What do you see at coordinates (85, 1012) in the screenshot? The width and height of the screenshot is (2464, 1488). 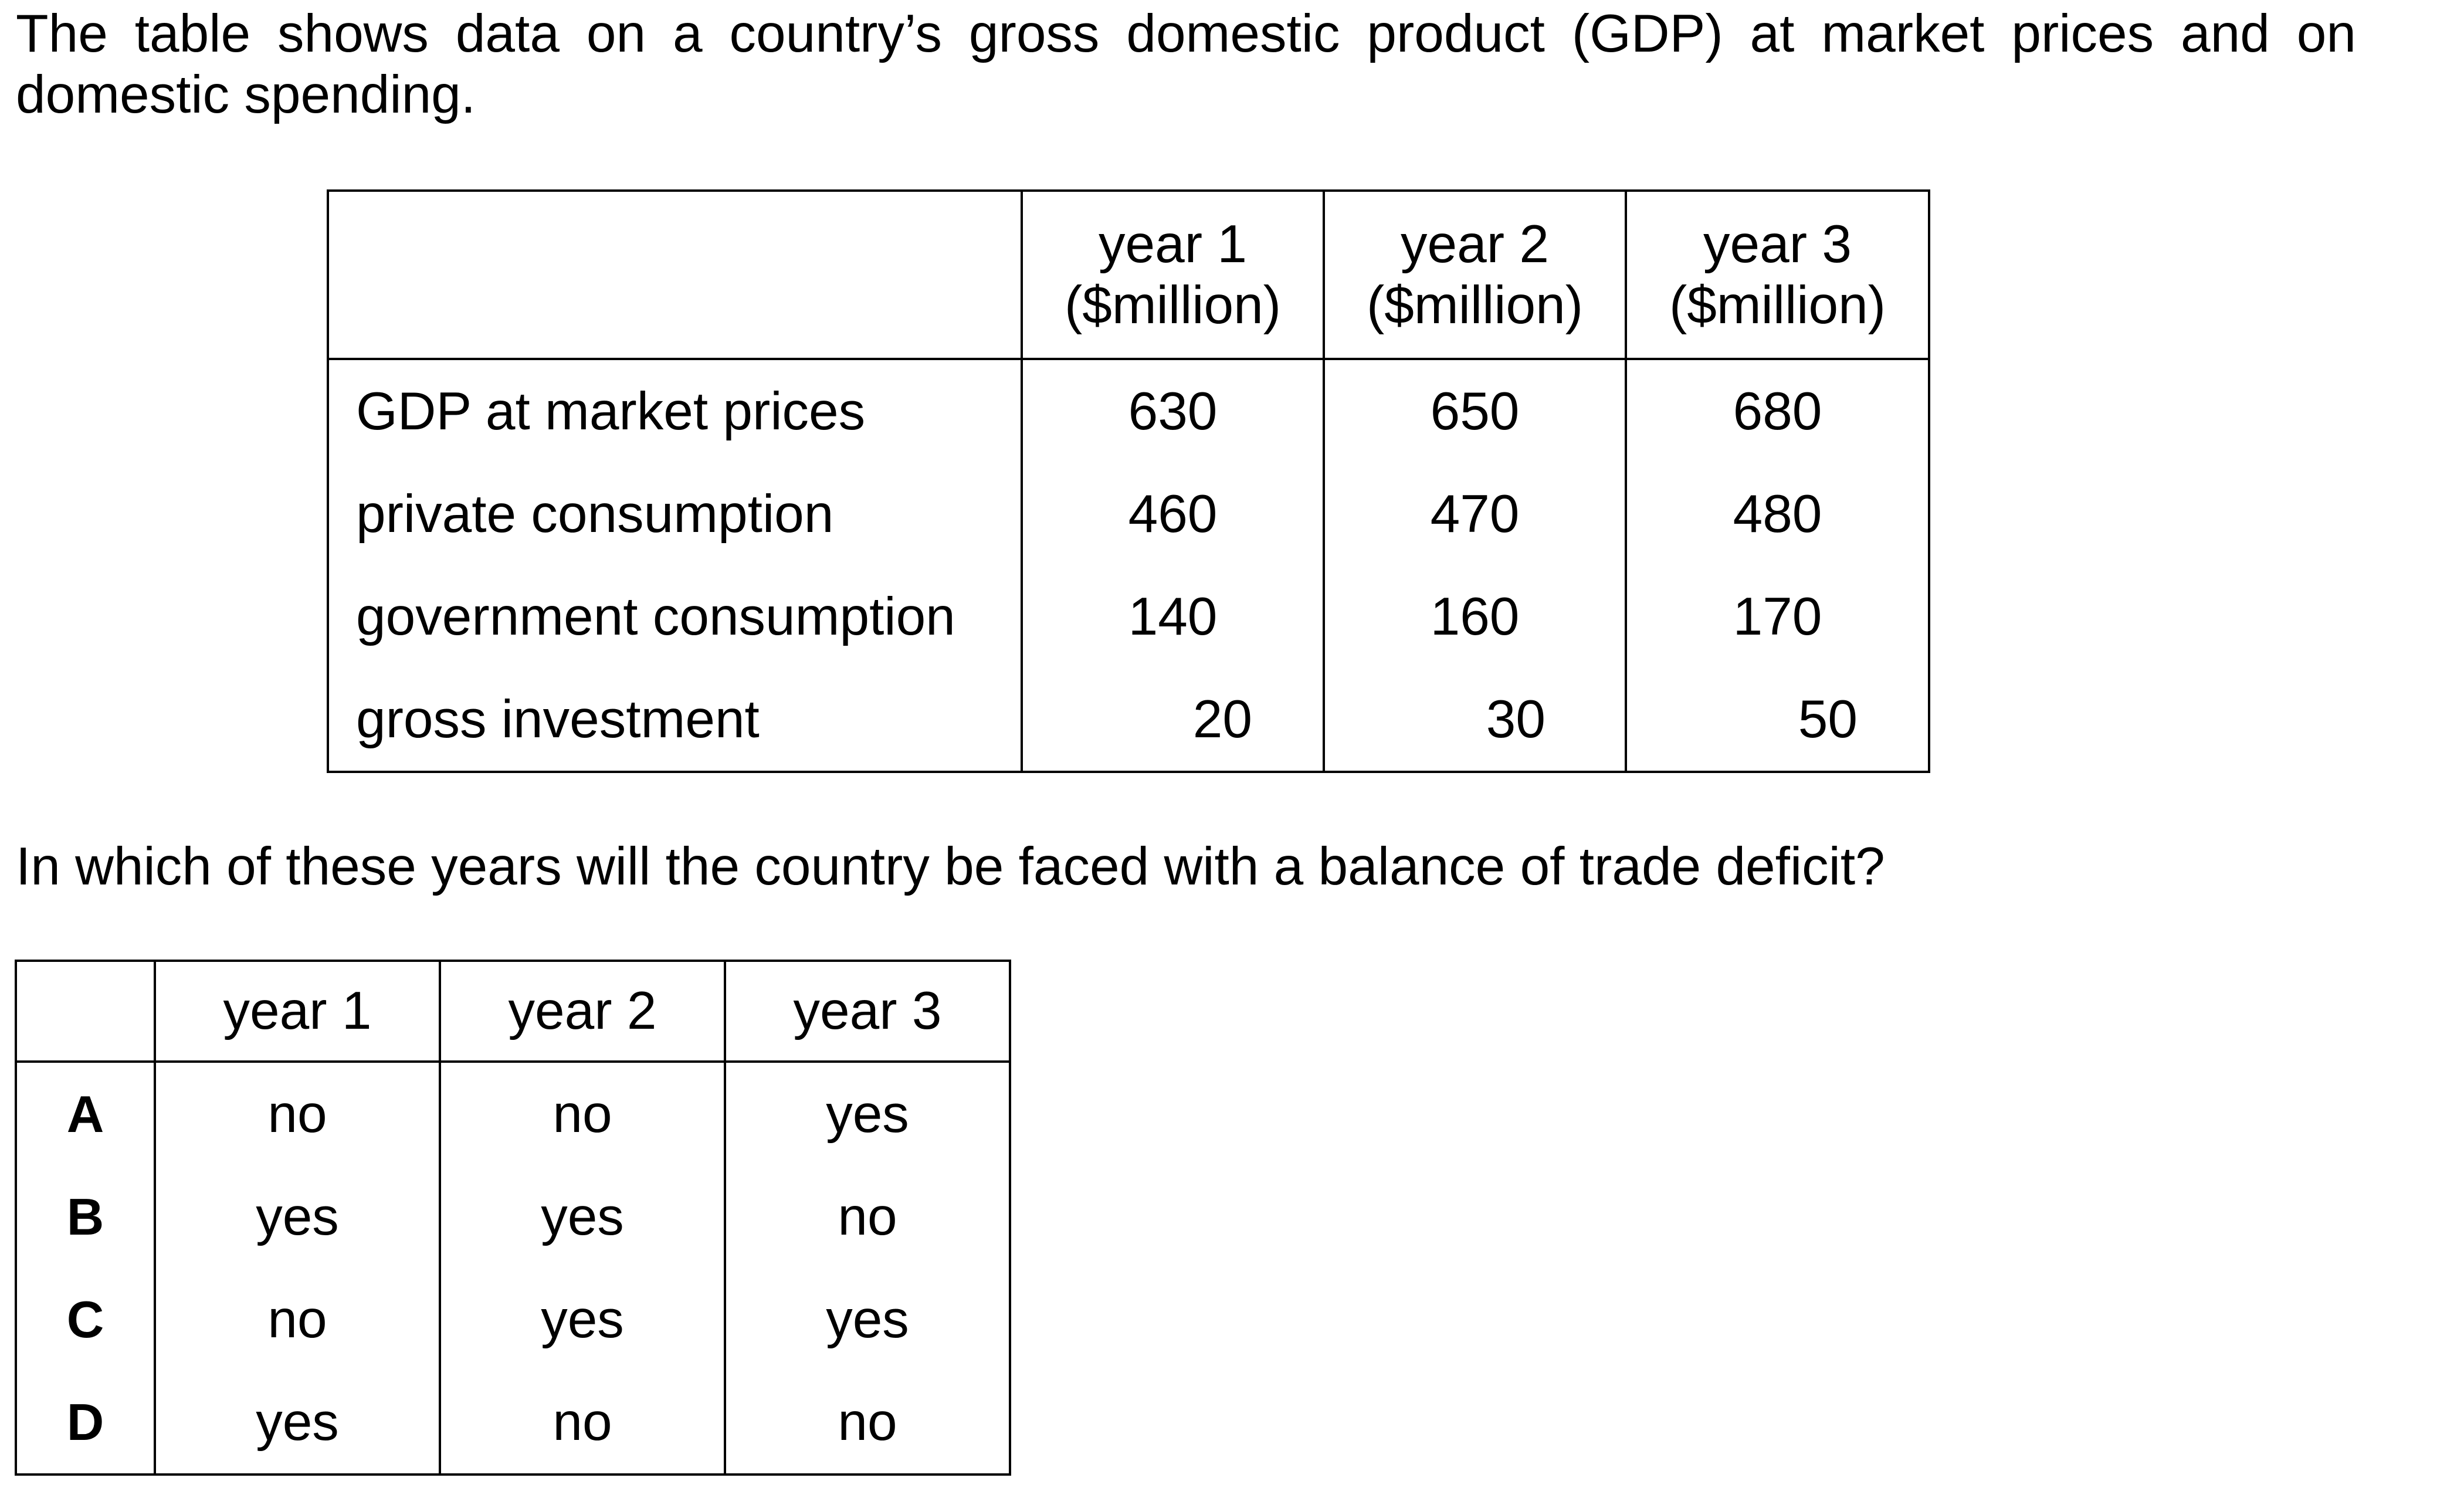 I see `options-corner-cell` at bounding box center [85, 1012].